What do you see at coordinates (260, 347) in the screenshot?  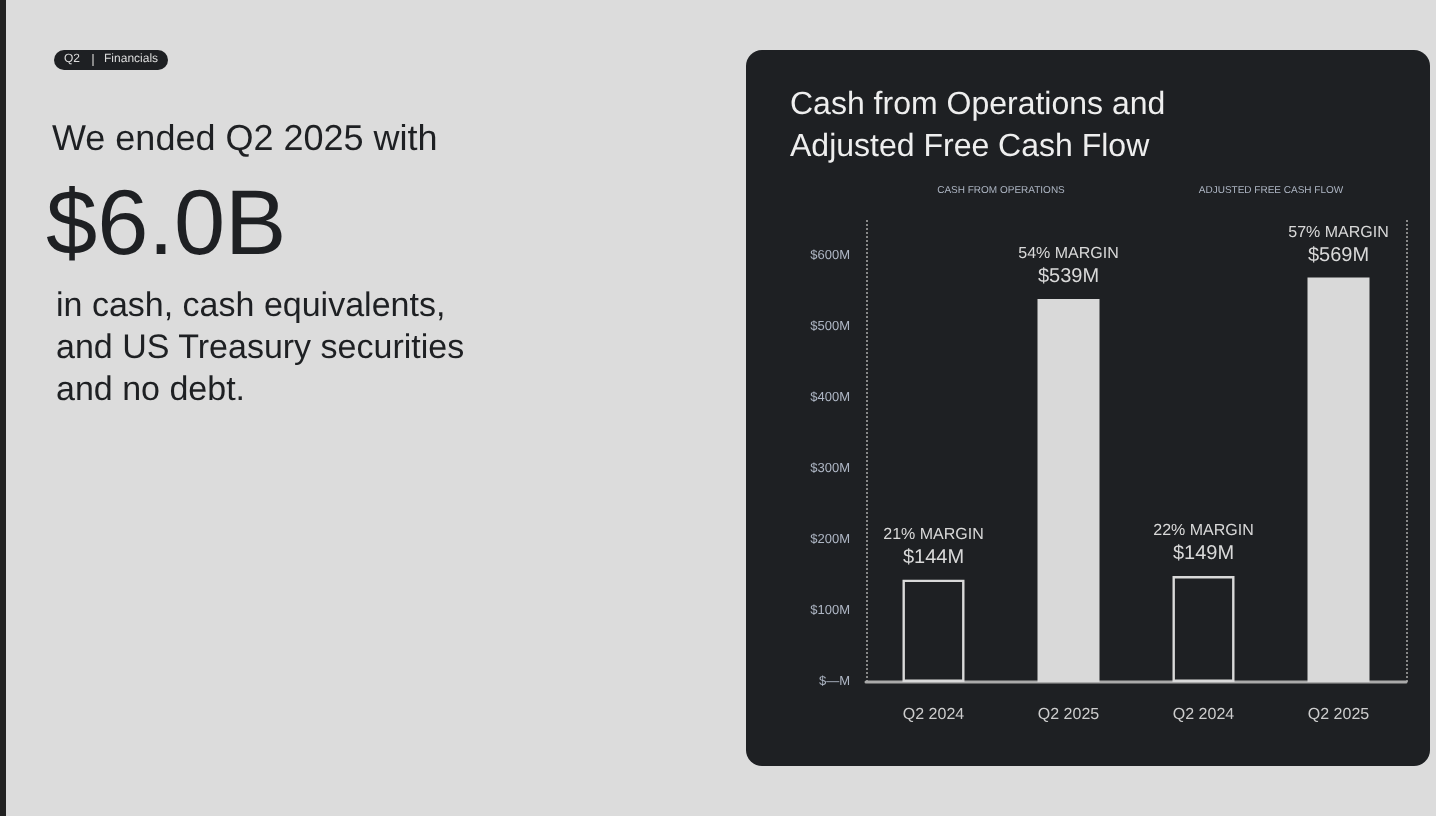 I see `text: in cash, cash equivalents, and US Treasury securities and no debt.` at bounding box center [260, 347].